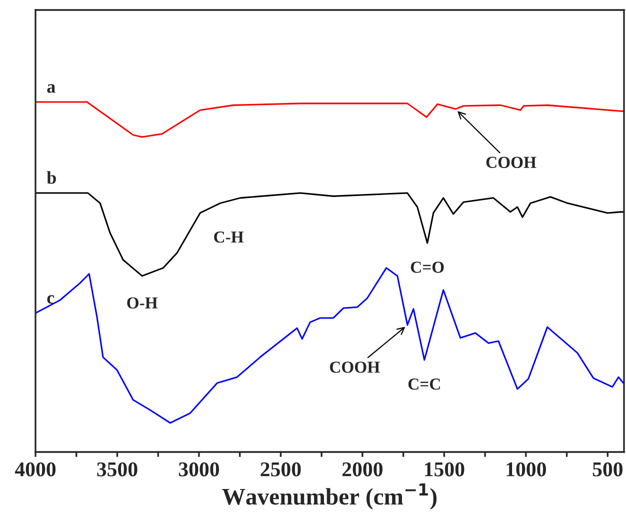  I want to click on x-axis-title: Wavenumber (cm$^{−1}$), so click(329, 496).